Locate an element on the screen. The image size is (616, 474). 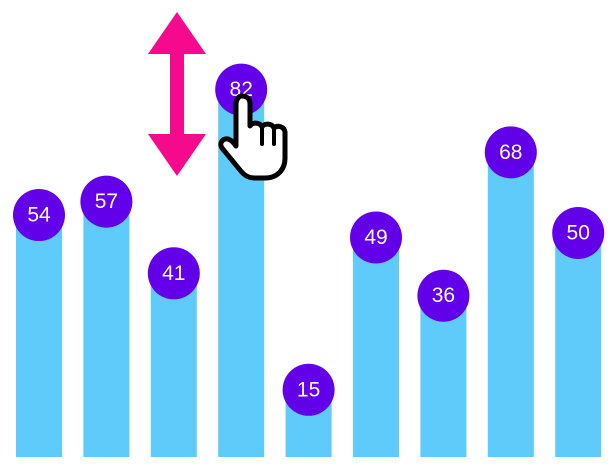
drag-arrow-icon is located at coordinates (177, 94).